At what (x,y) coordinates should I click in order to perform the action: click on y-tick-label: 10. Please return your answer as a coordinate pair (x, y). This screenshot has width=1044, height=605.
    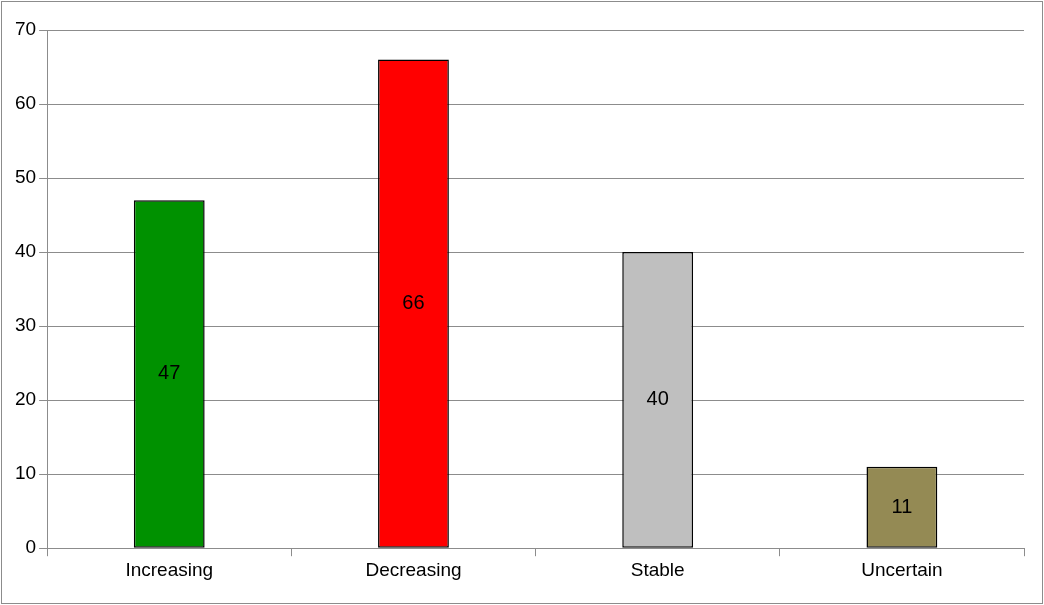
    Looking at the image, I should click on (25, 473).